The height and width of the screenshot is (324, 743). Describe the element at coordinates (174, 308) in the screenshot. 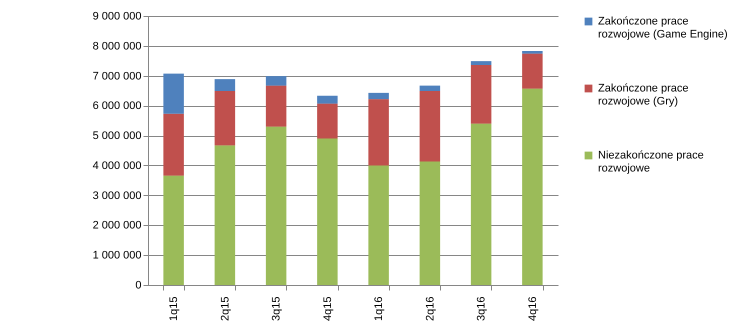

I see `x-tick-label: 1q15` at that location.